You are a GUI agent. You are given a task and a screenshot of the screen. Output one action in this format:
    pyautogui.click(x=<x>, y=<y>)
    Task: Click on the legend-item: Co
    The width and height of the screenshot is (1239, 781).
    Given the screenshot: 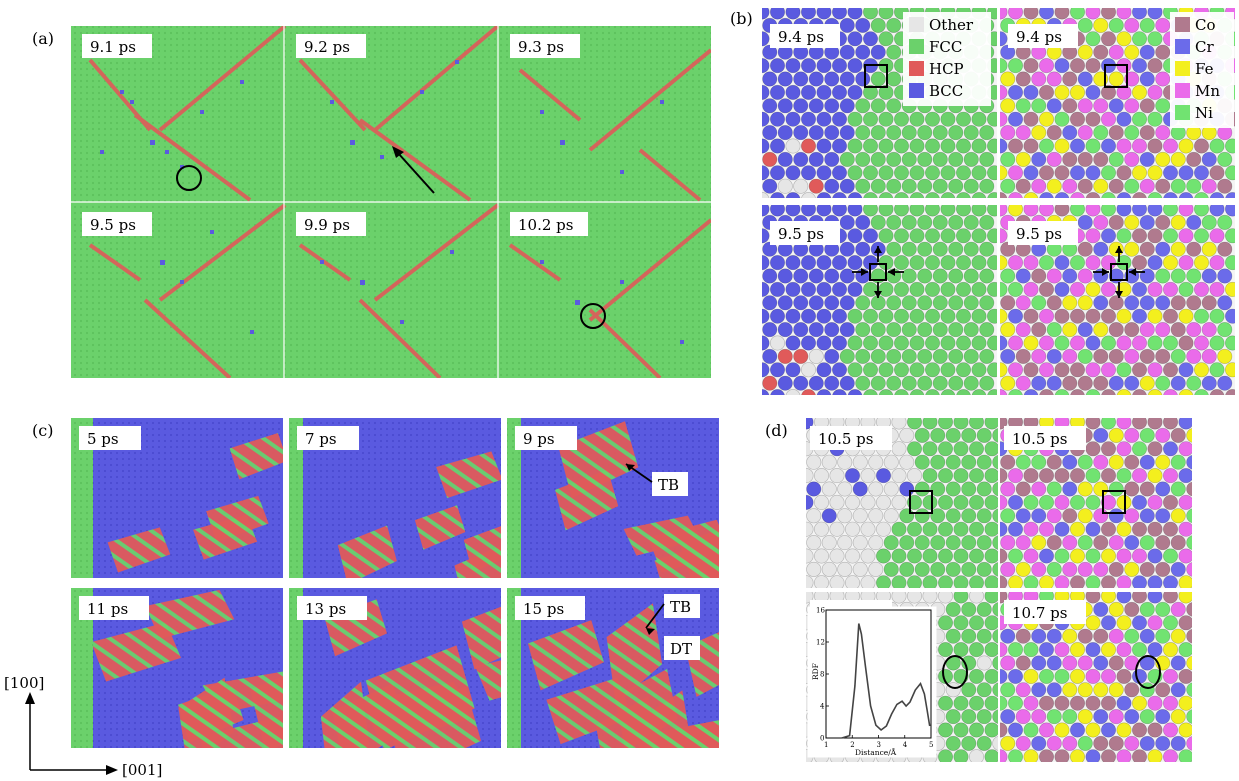 What is the action you would take?
    pyautogui.click(x=1205, y=25)
    